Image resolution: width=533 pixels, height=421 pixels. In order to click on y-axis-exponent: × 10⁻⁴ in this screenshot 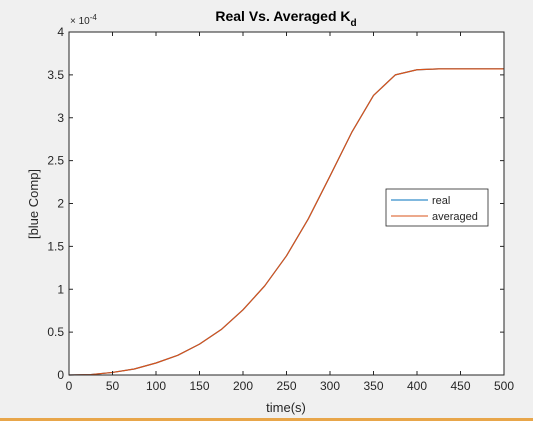, I will do `click(83, 20)`.